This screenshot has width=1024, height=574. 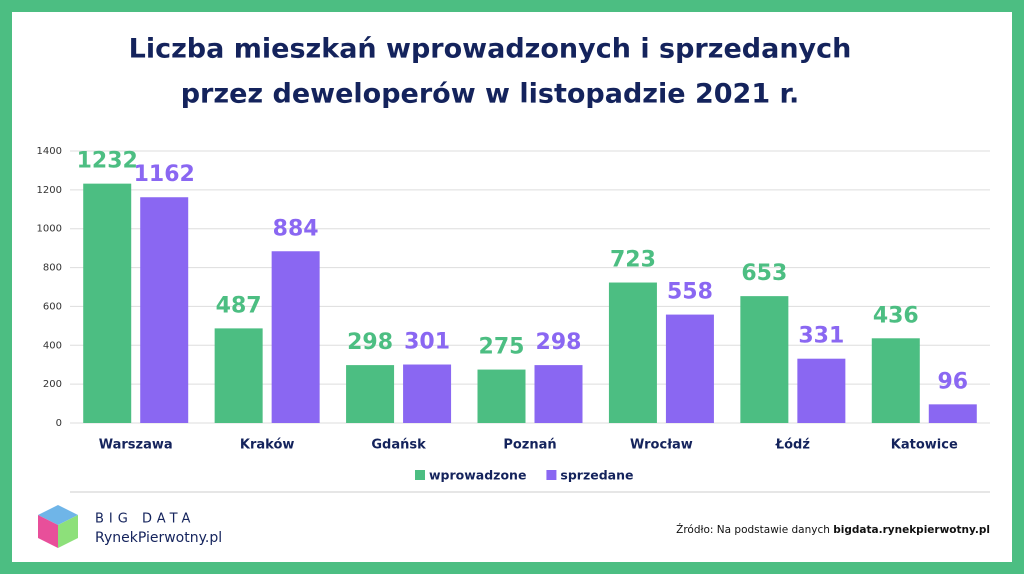 I want to click on source-text: Źródło: Na podstawie danych, so click(x=753, y=529).